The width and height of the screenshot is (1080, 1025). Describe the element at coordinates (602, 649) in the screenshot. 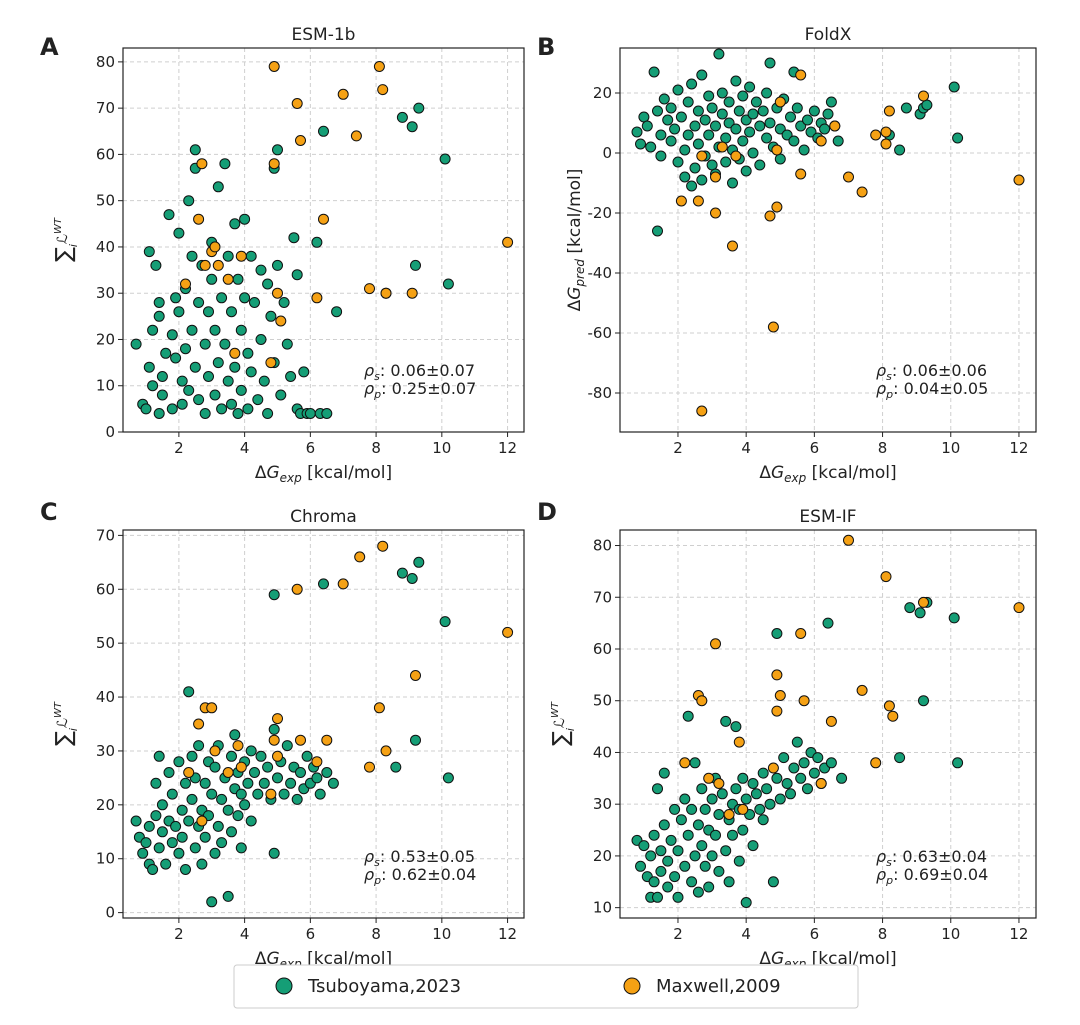

I see `y-tick-label: 60` at that location.